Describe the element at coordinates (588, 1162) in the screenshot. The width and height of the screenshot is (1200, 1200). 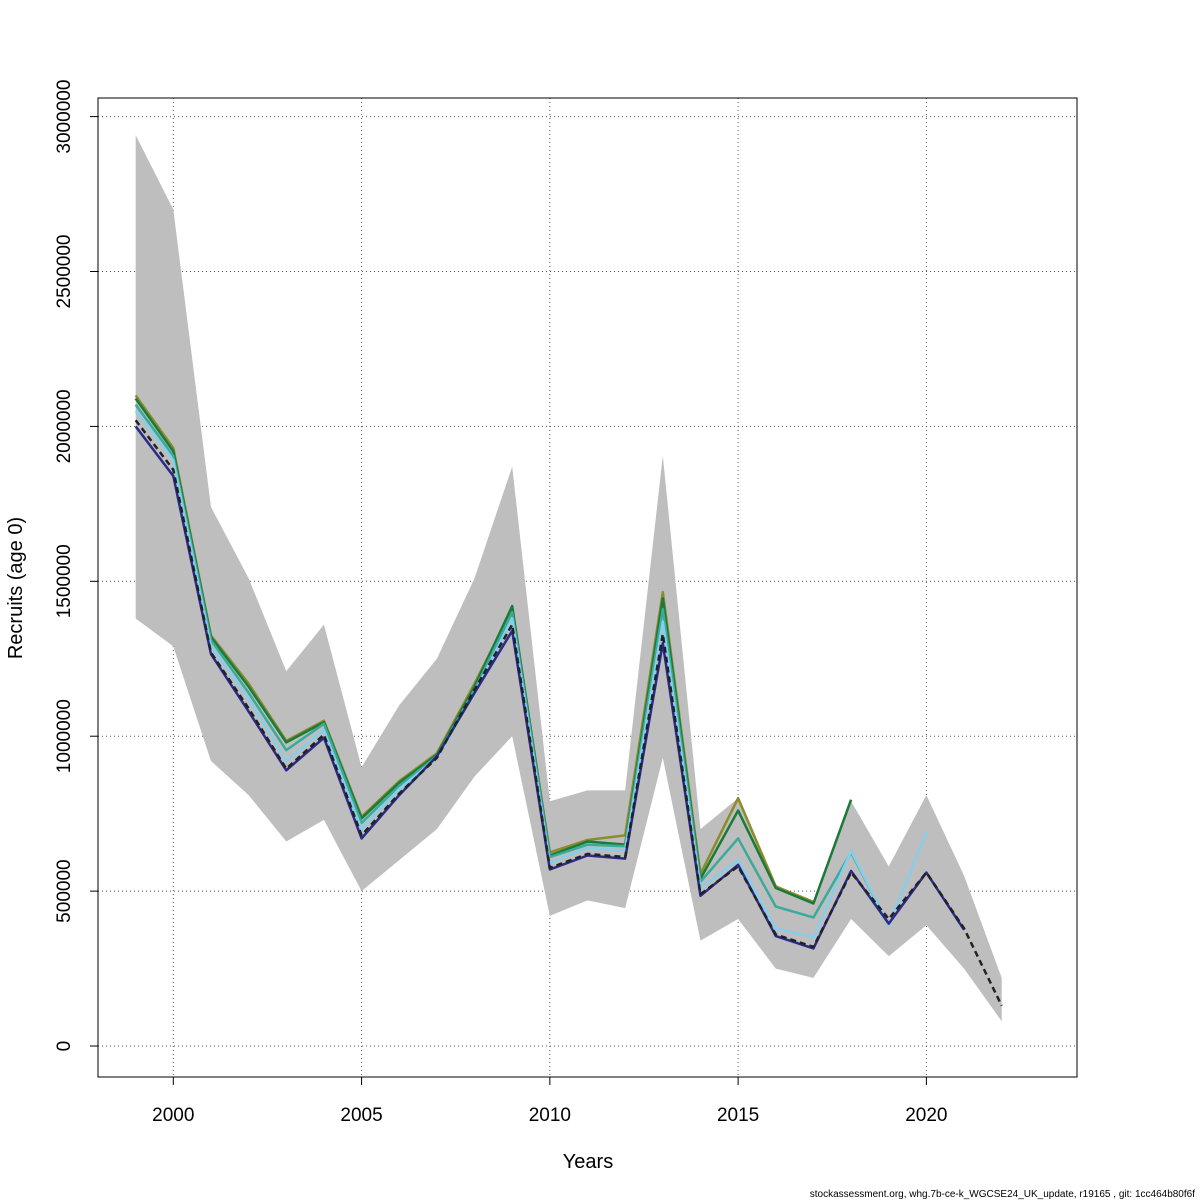
I see `x-axis-title: Years` at that location.